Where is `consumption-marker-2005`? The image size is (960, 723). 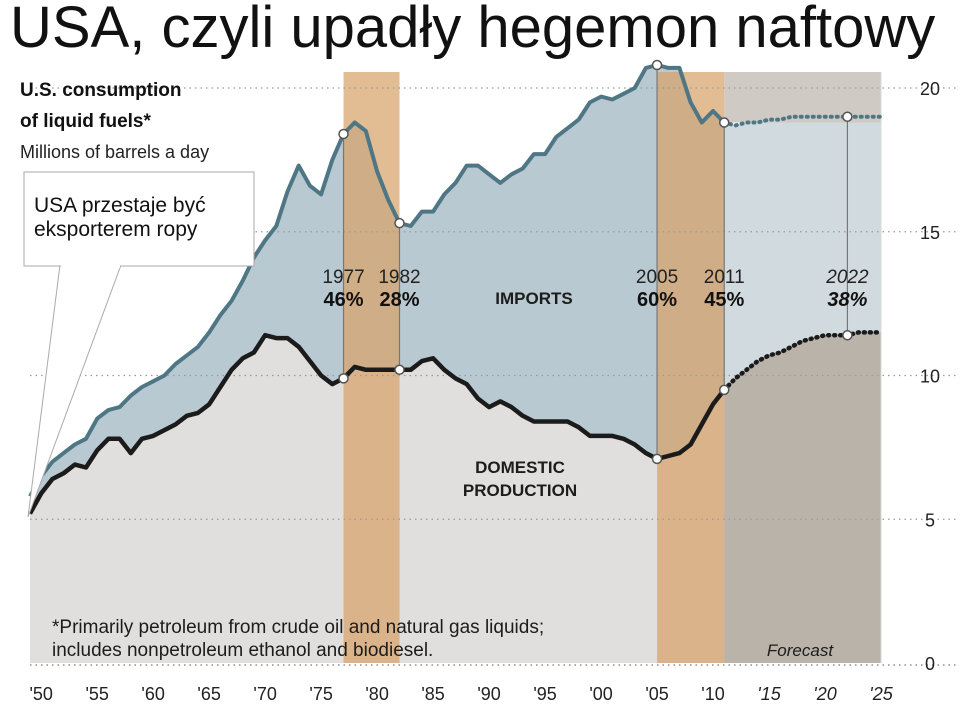 consumption-marker-2005 is located at coordinates (657, 65).